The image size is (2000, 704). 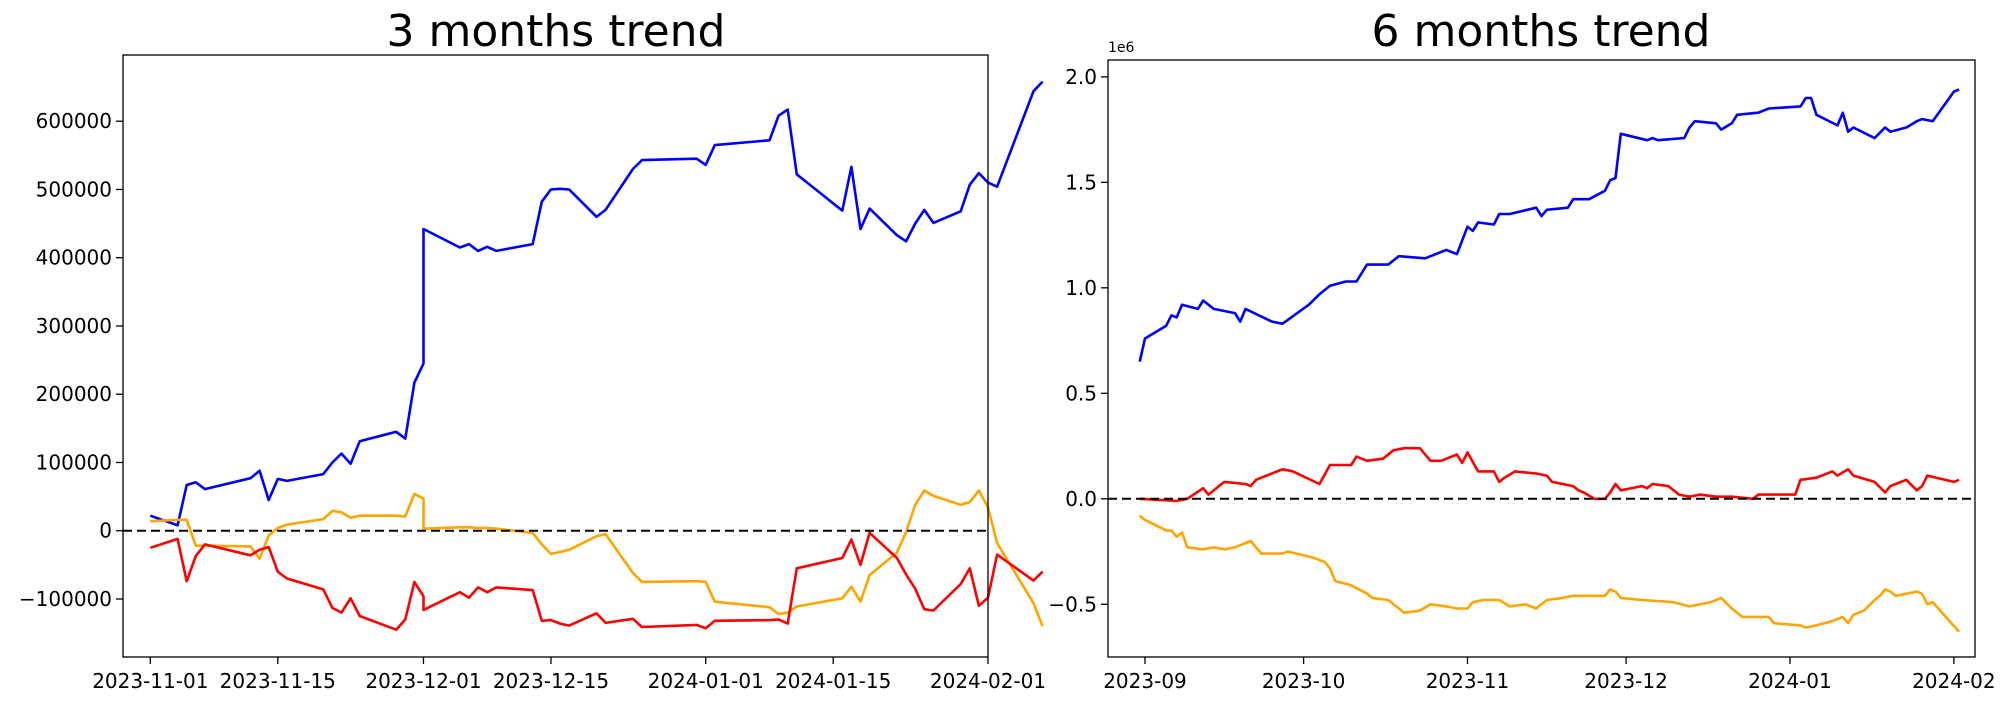 What do you see at coordinates (74, 121) in the screenshot?
I see `y-tick-label: 600000` at bounding box center [74, 121].